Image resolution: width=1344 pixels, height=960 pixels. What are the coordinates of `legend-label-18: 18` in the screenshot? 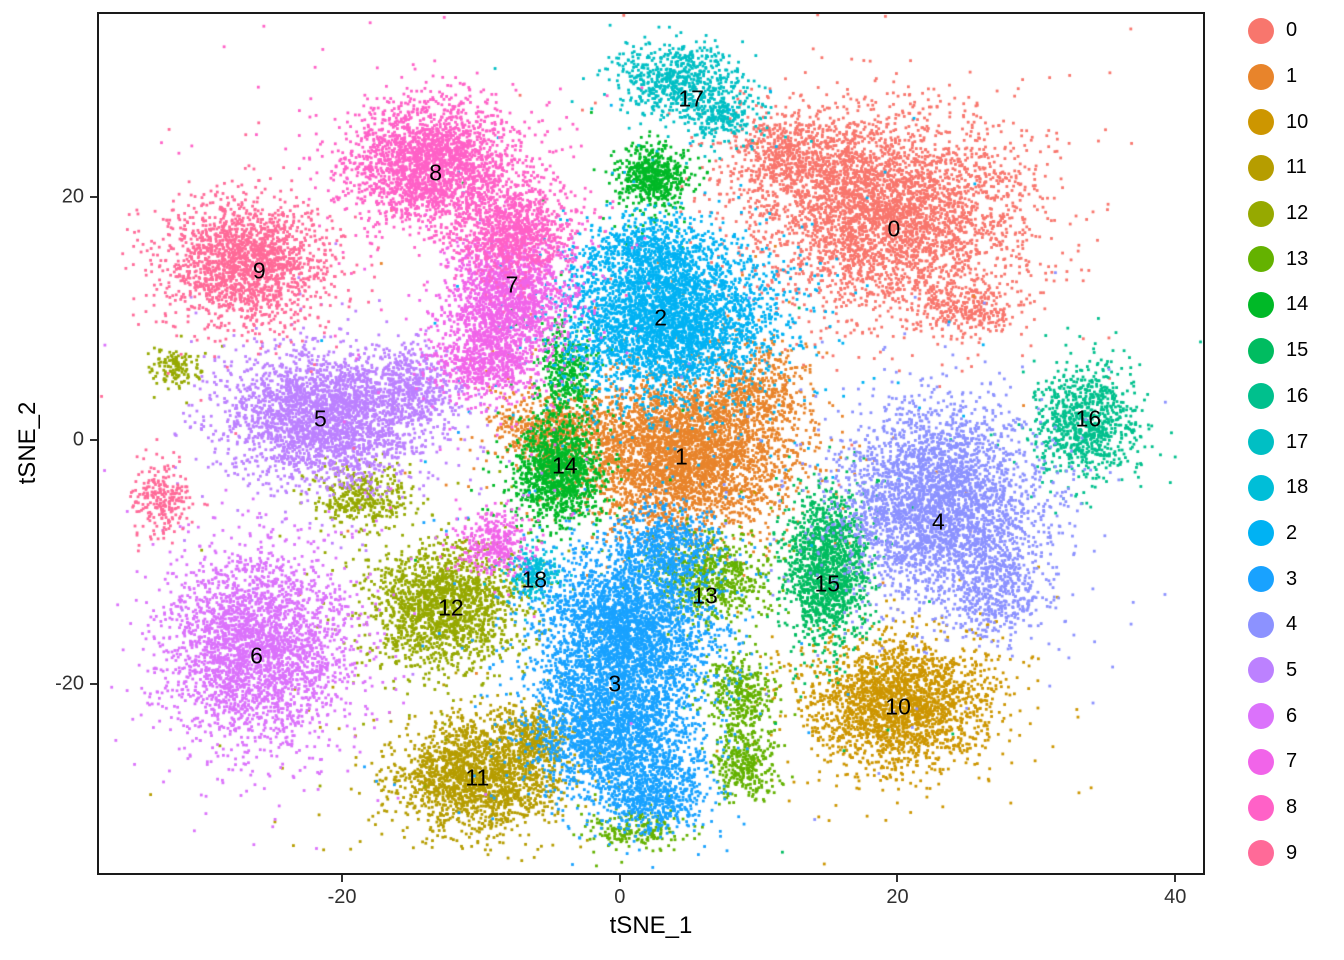 It's located at (1297, 487).